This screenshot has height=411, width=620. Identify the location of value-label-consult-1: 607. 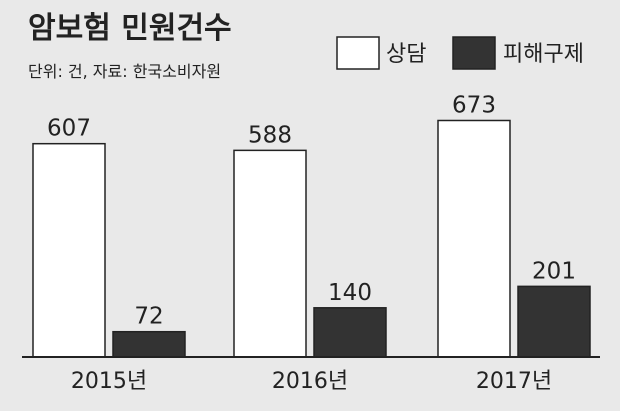
(69, 129).